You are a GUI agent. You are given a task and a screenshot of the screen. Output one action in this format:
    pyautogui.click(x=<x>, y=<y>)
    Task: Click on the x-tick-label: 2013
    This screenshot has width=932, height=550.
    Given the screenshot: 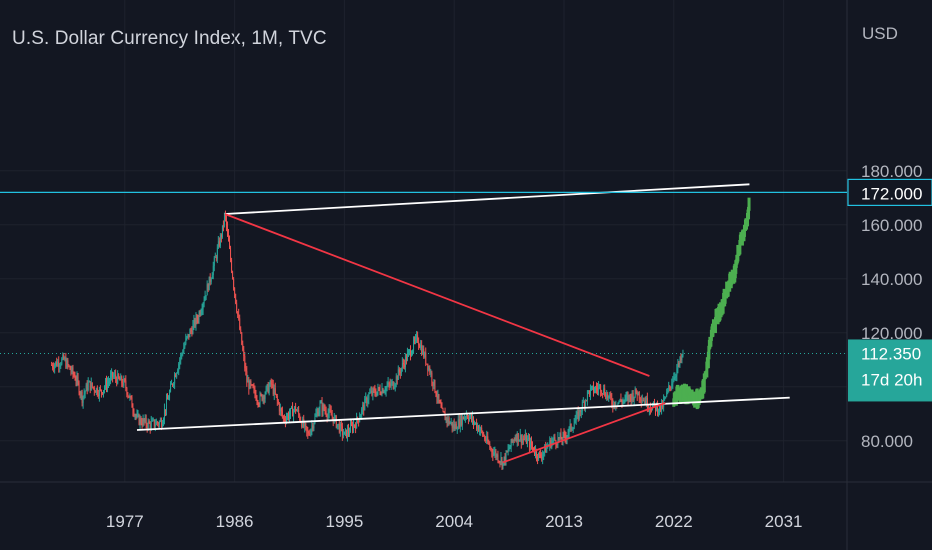 What is the action you would take?
    pyautogui.click(x=564, y=521)
    